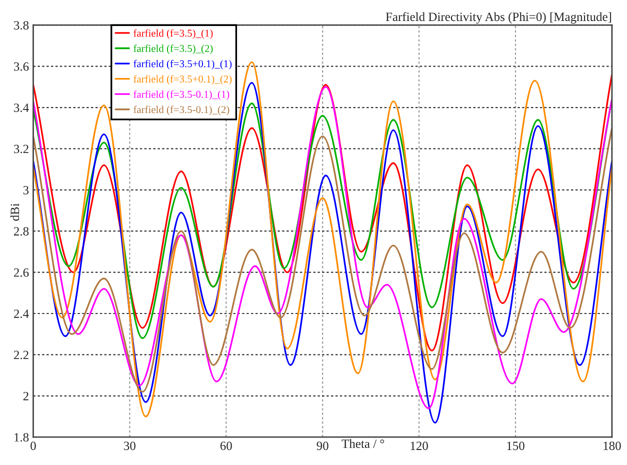 The height and width of the screenshot is (465, 627). Describe the element at coordinates (21, 355) in the screenshot. I see `y-tick-label: 2.2` at that location.